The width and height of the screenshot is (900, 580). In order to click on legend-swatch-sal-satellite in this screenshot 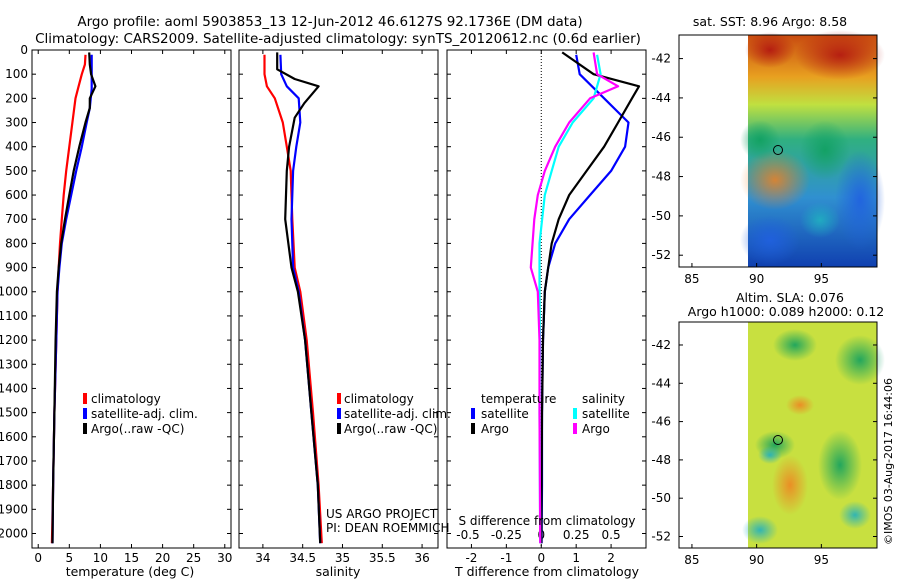, I will do `click(575, 413)`.